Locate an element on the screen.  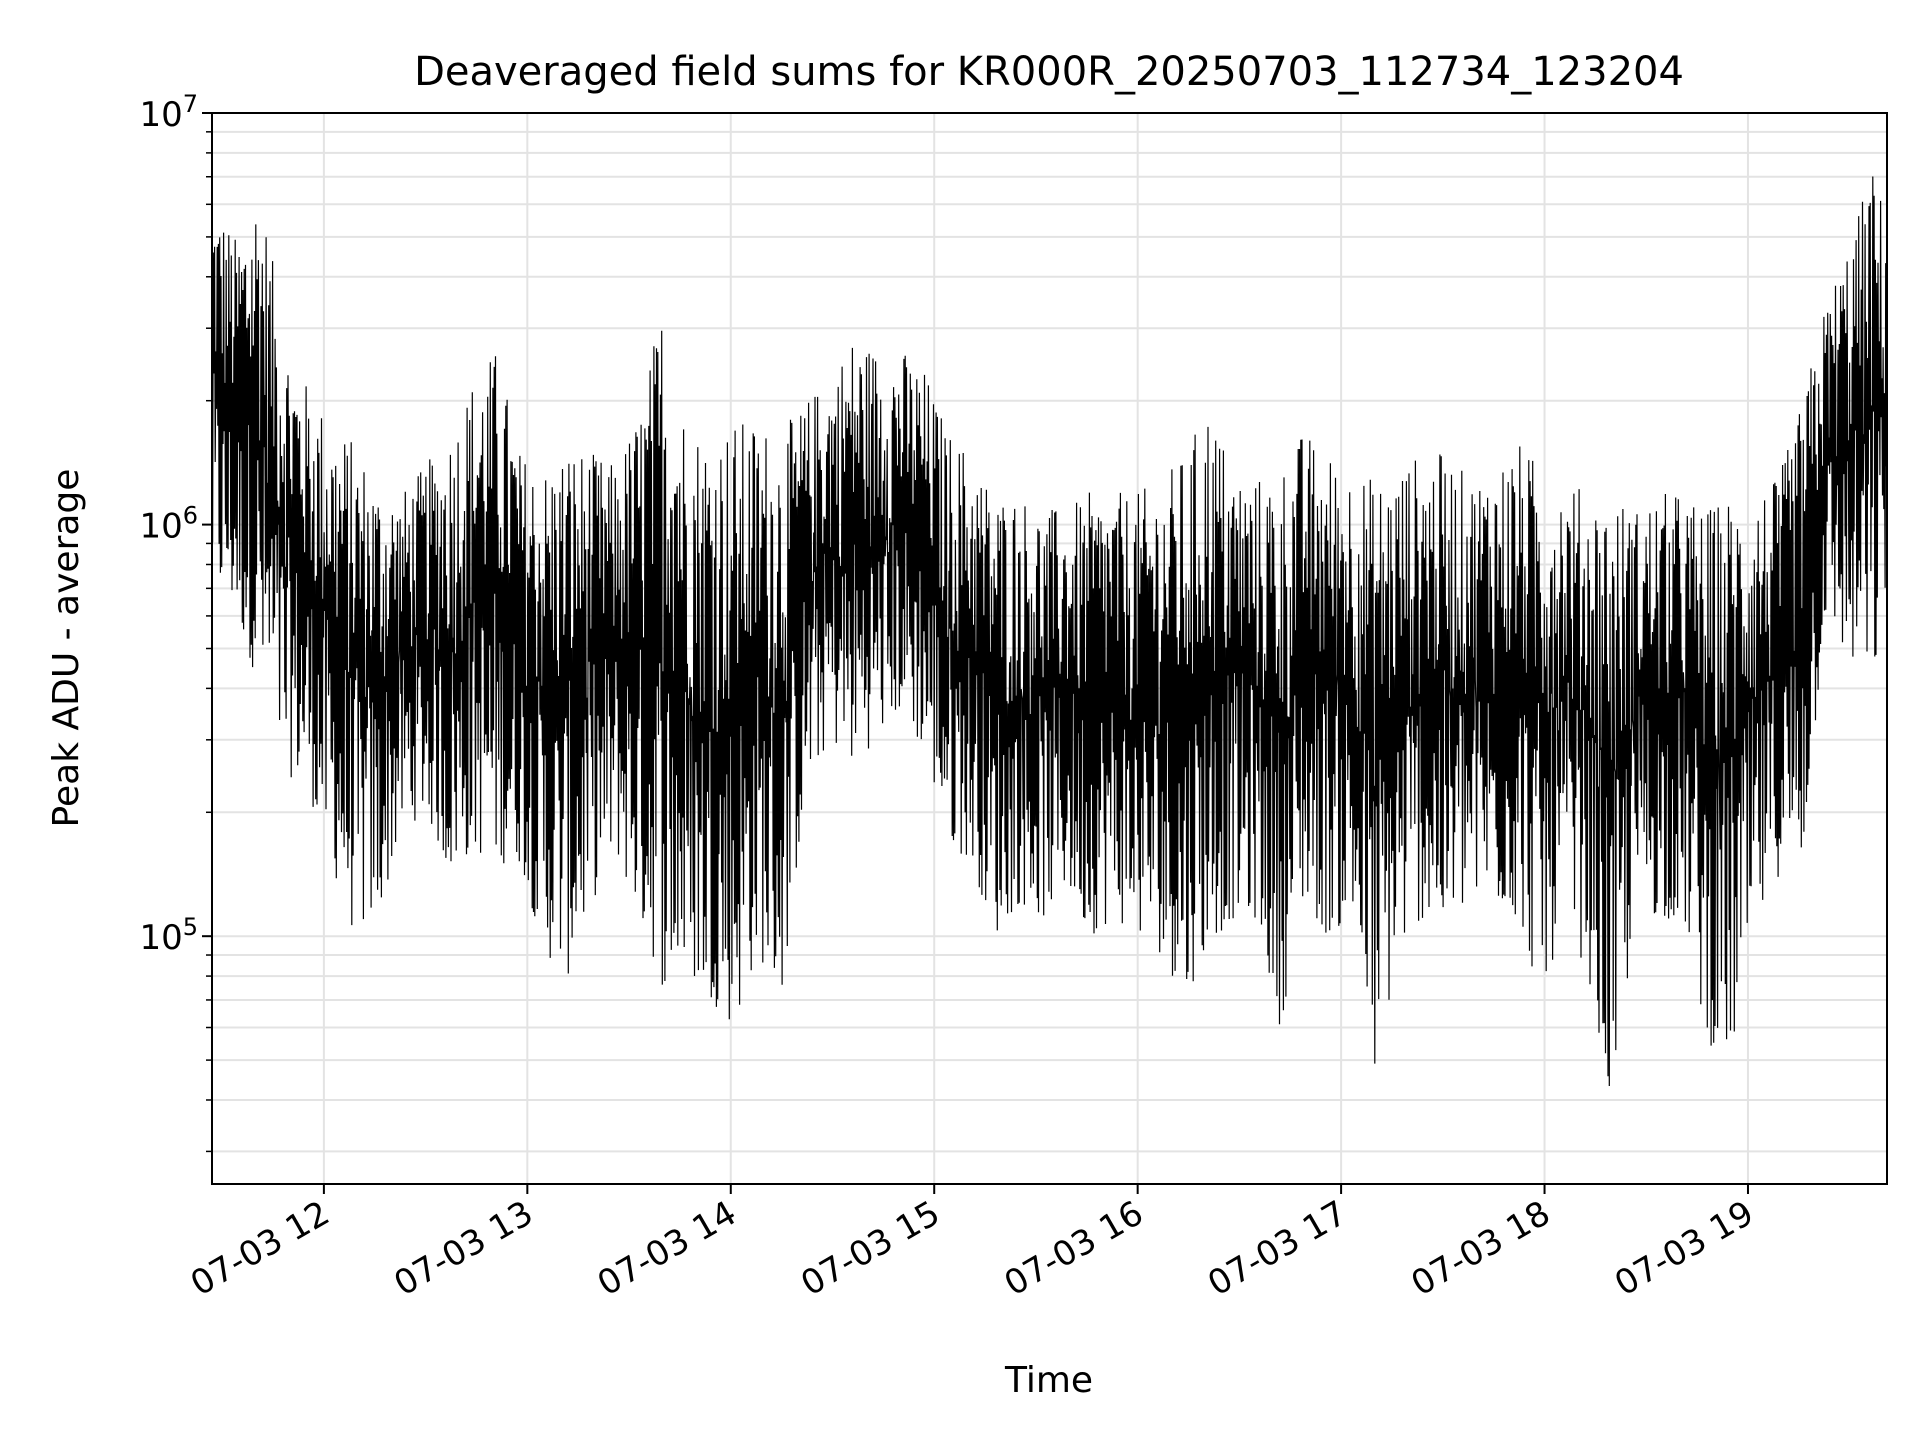
y-tick-label: 10⁷ is located at coordinates (168, 112).